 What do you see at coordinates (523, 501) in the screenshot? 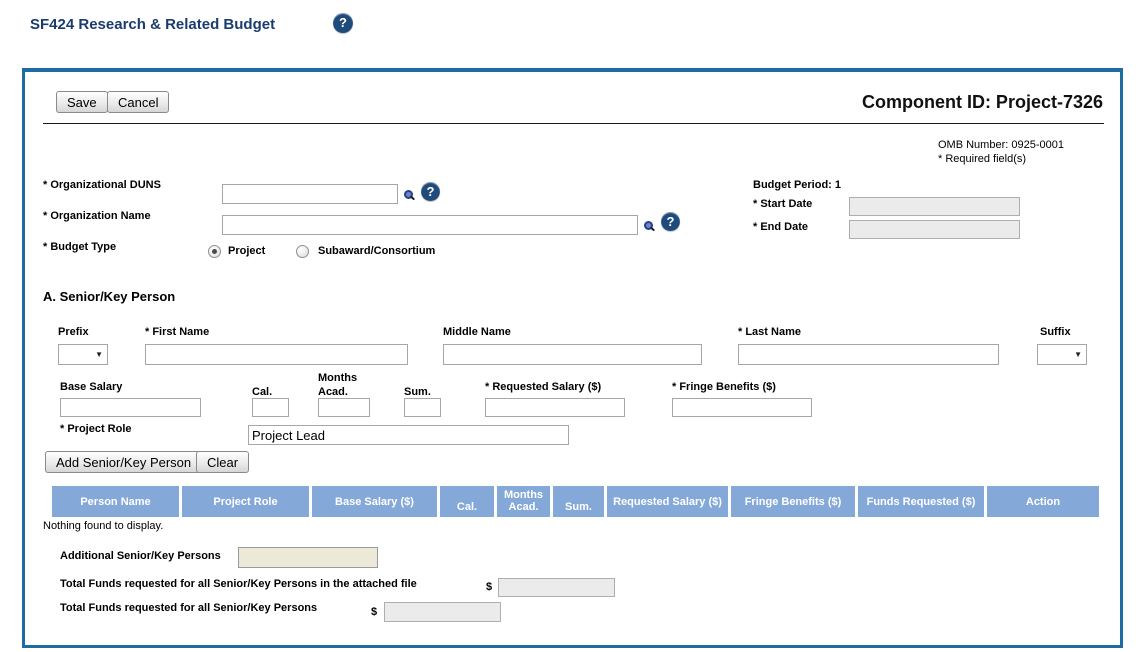
I see `table-header-cell: Months Acad.` at bounding box center [523, 501].